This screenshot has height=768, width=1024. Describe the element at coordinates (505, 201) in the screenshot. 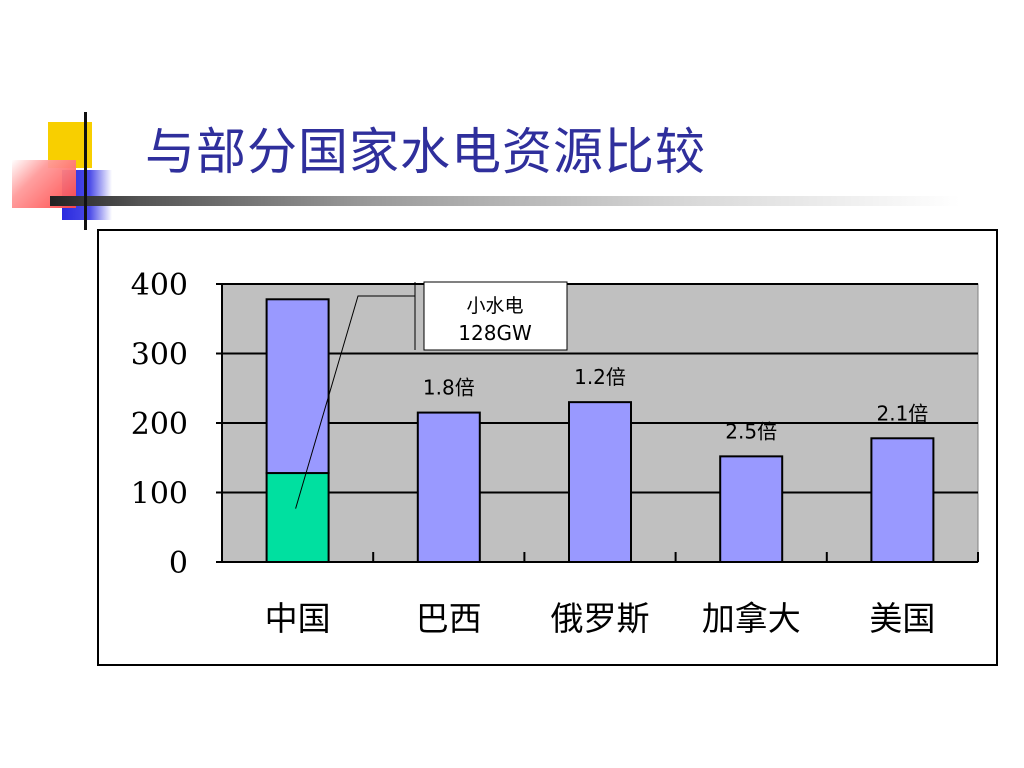

I see `title-underline-rule` at that location.